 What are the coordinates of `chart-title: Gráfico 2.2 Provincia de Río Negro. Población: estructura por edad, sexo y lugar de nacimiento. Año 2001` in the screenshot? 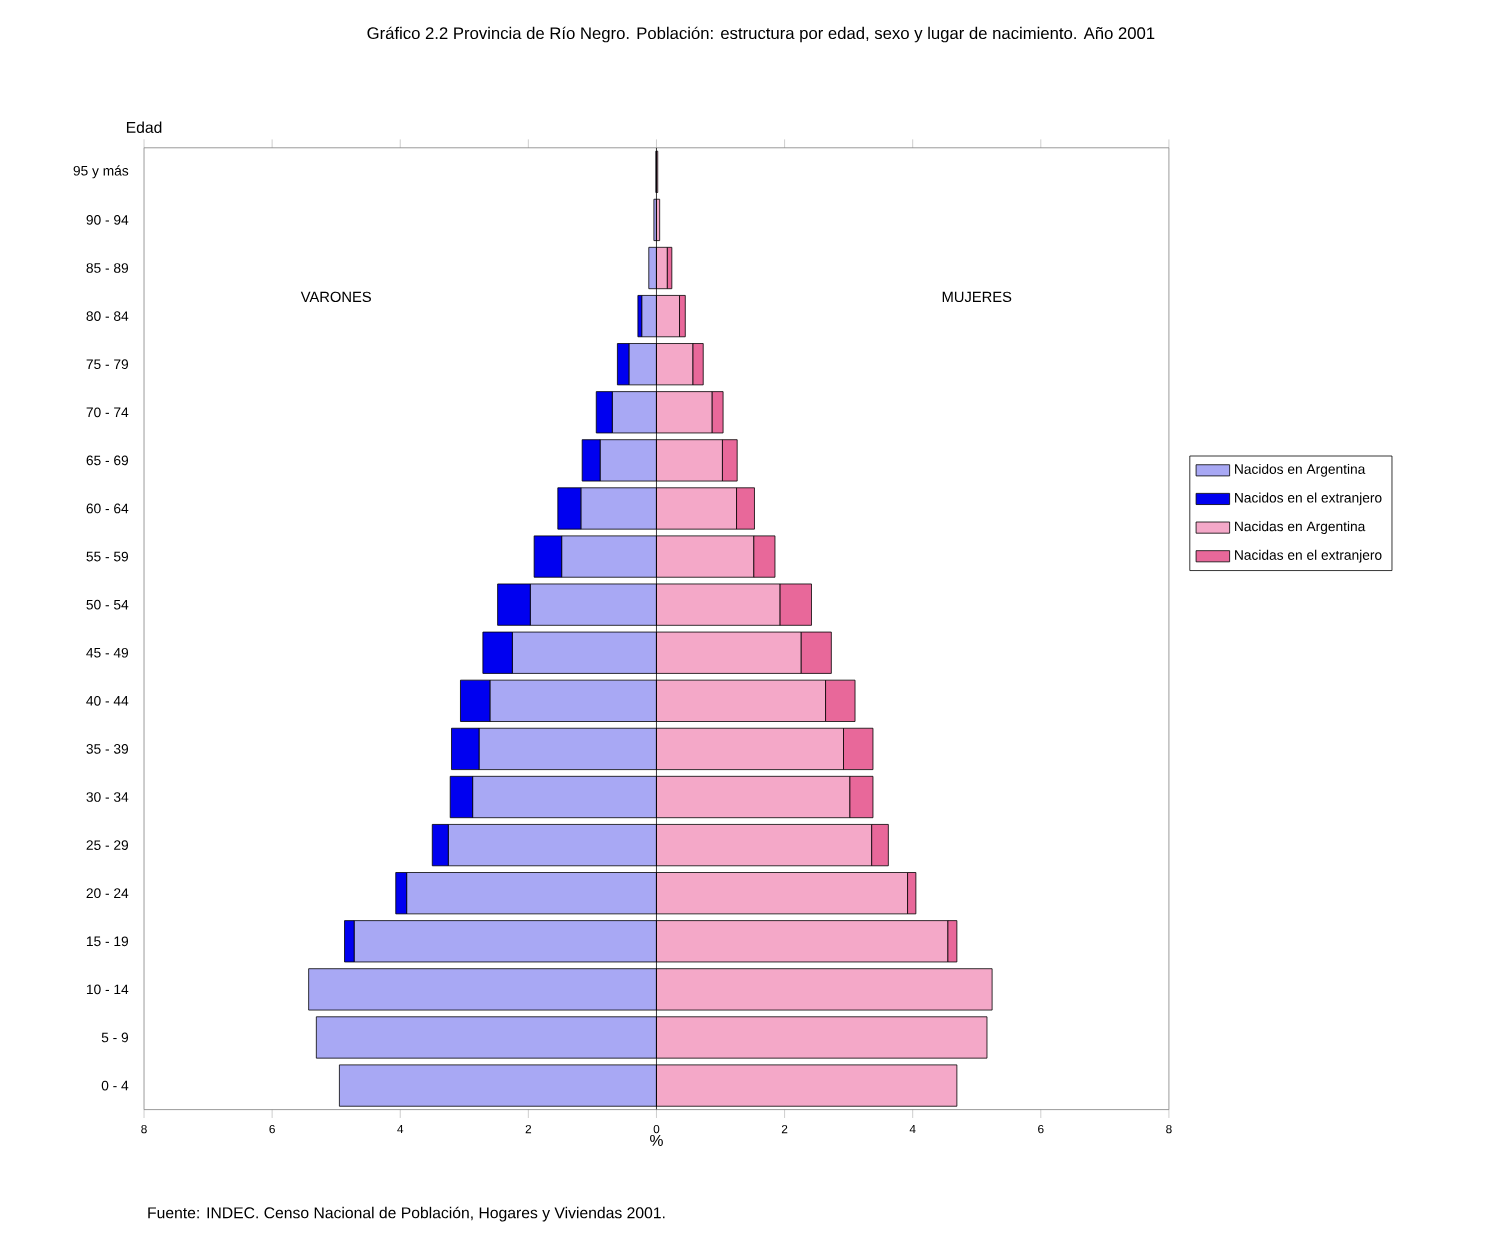 It's located at (761, 34).